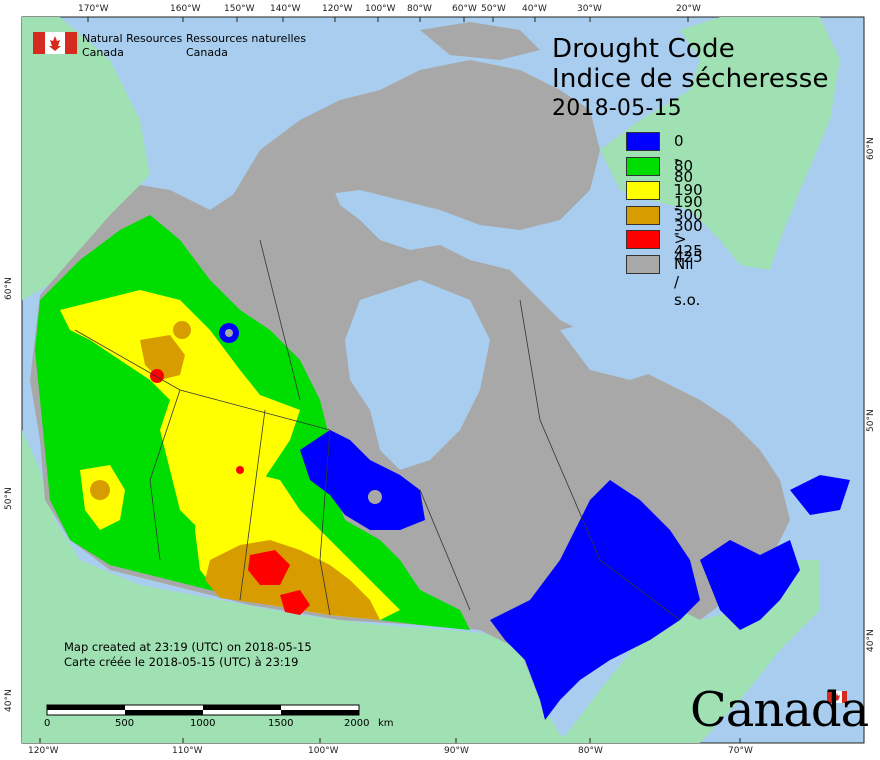 The height and width of the screenshot is (760, 880). What do you see at coordinates (362, 480) in the screenshot?
I see `region-blue-manitoba` at bounding box center [362, 480].